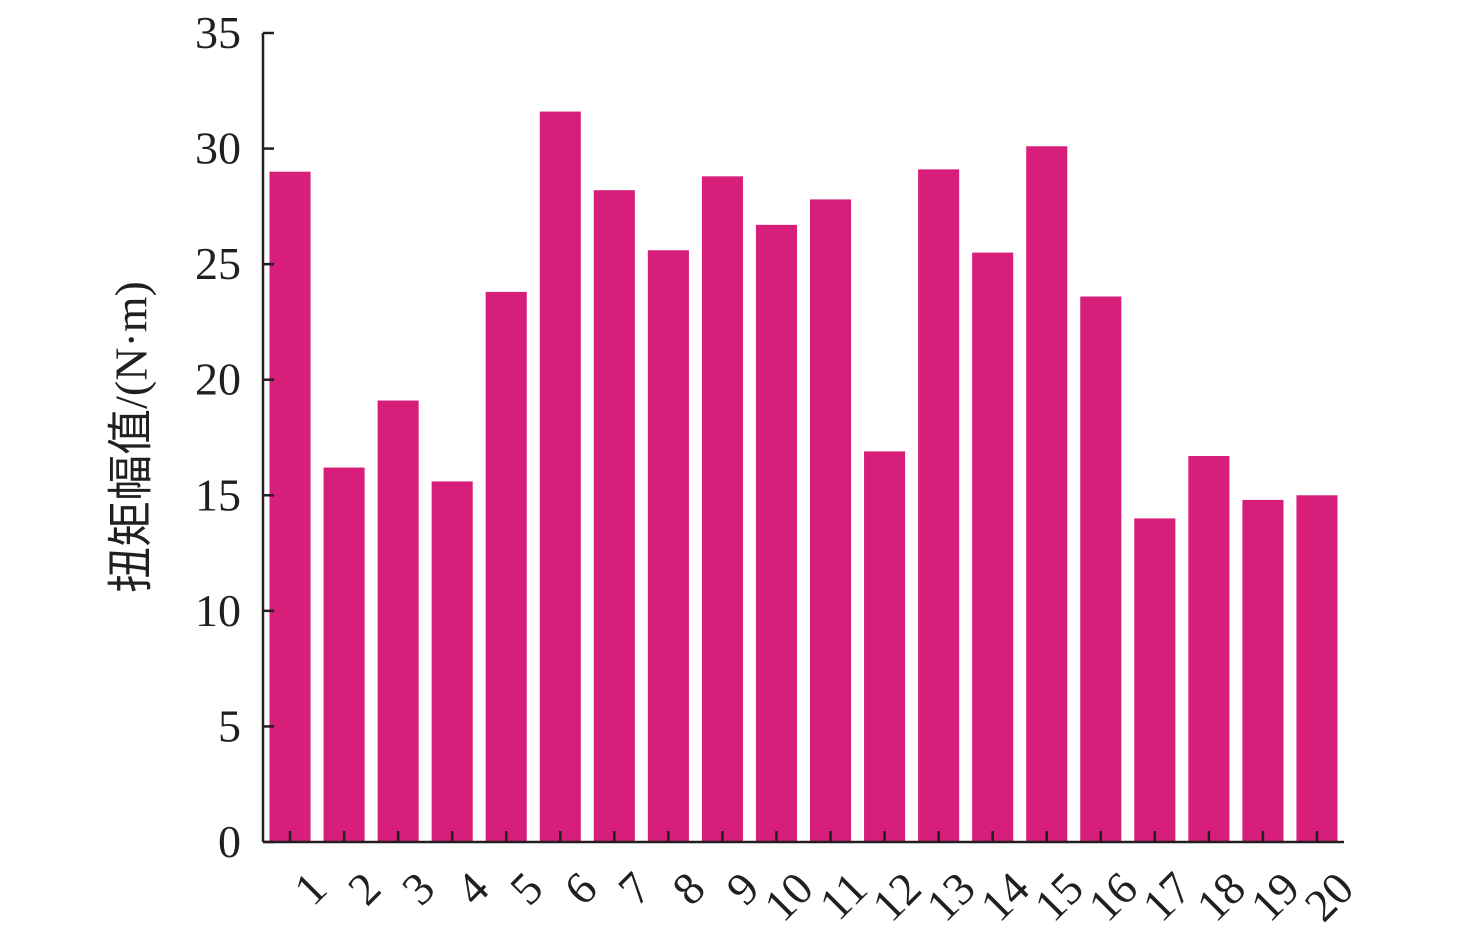  Describe the element at coordinates (580, 888) in the screenshot. I see `x-tick-label: 6` at that location.